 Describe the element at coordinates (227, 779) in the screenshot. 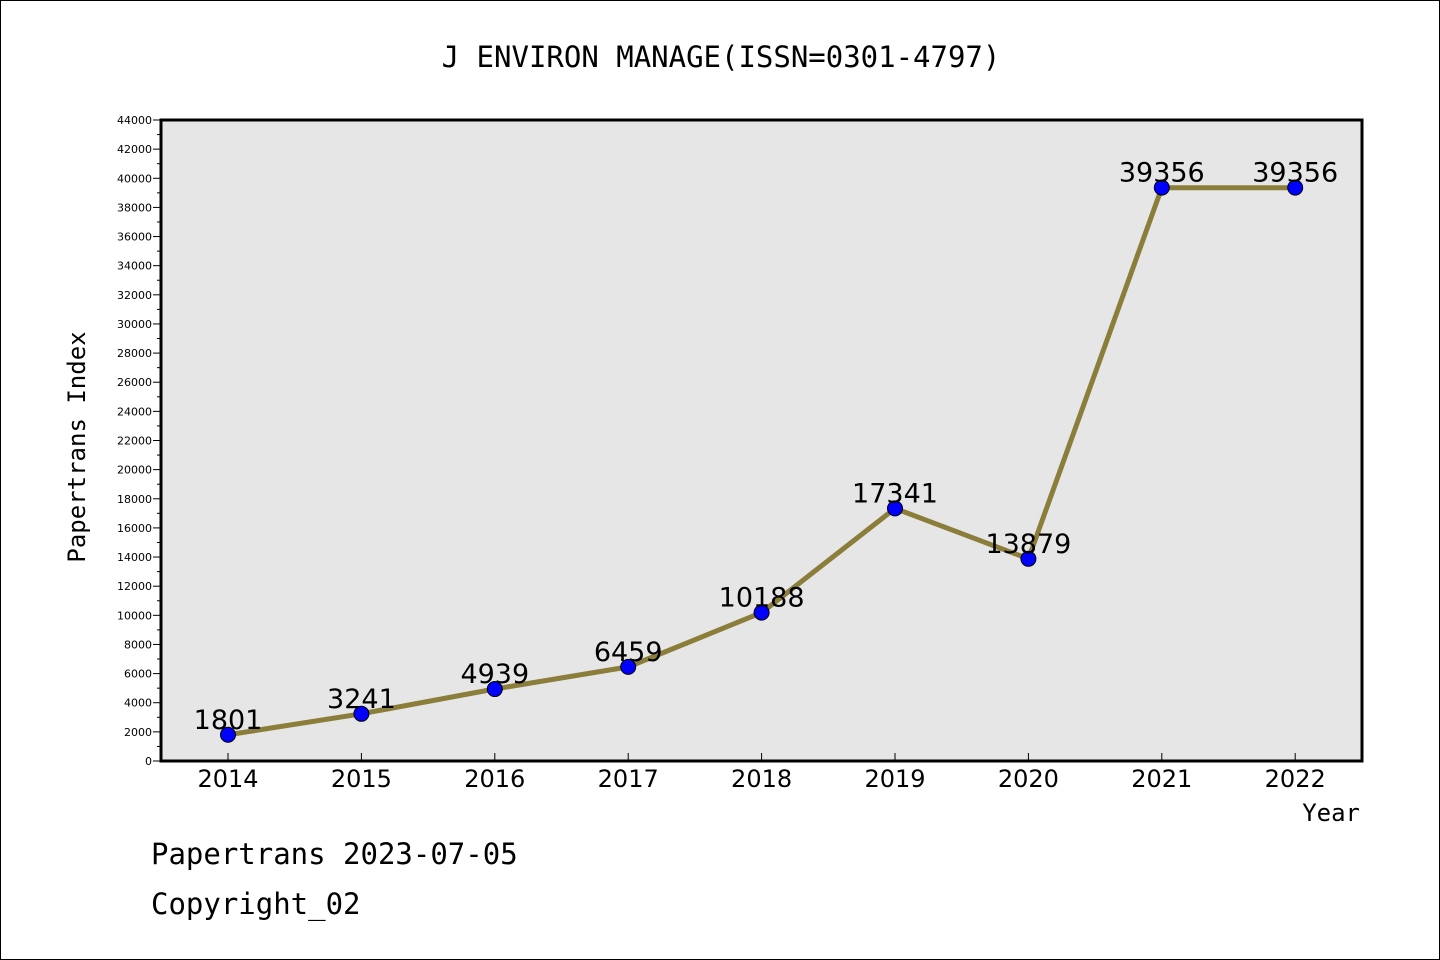

I see `x-tick-label: 2014` at that location.